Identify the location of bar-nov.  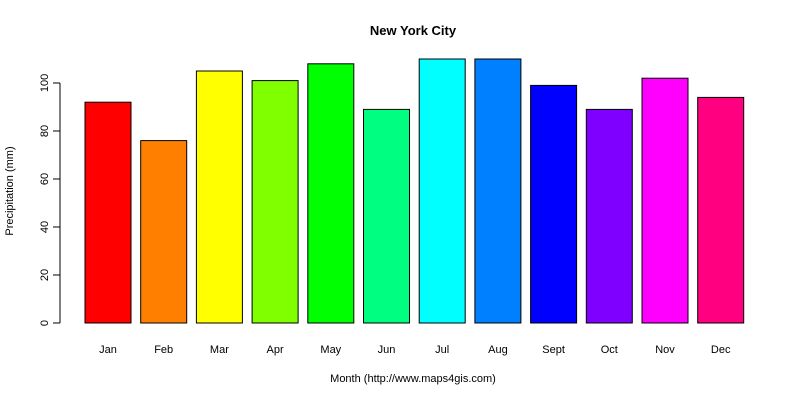
(665, 200).